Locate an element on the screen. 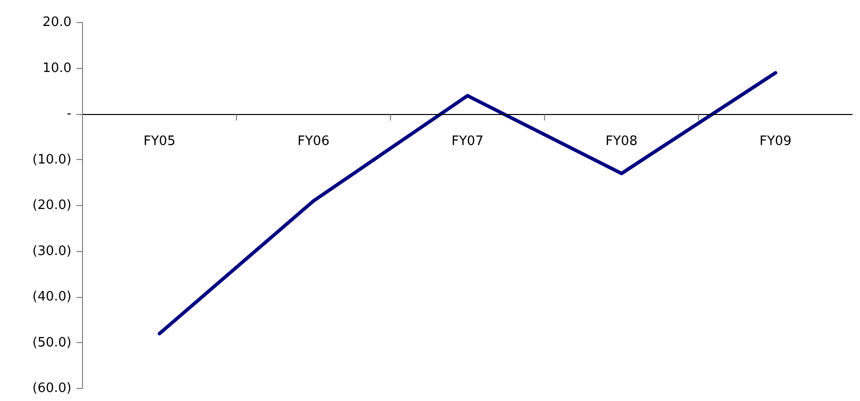 This screenshot has width=860, height=401. x-tick-label: FY06 is located at coordinates (314, 141).